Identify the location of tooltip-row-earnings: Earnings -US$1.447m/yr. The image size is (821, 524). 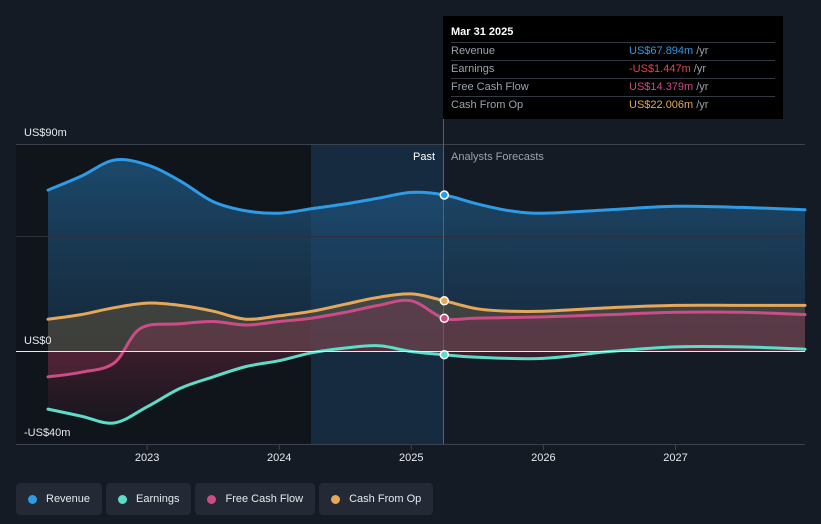
(613, 69).